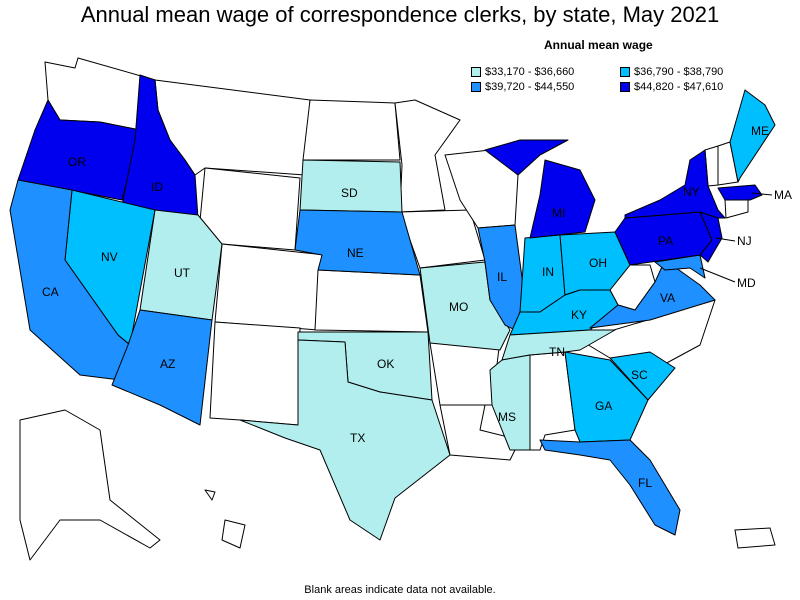 The image size is (800, 600). I want to click on state-fl, so click(610, 487).